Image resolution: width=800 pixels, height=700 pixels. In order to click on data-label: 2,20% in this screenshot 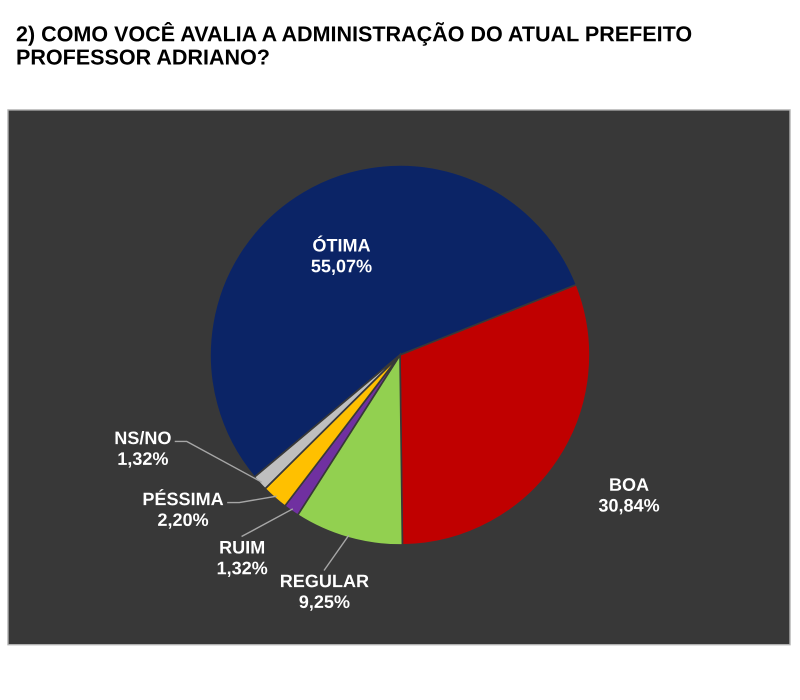, I will do `click(183, 521)`.